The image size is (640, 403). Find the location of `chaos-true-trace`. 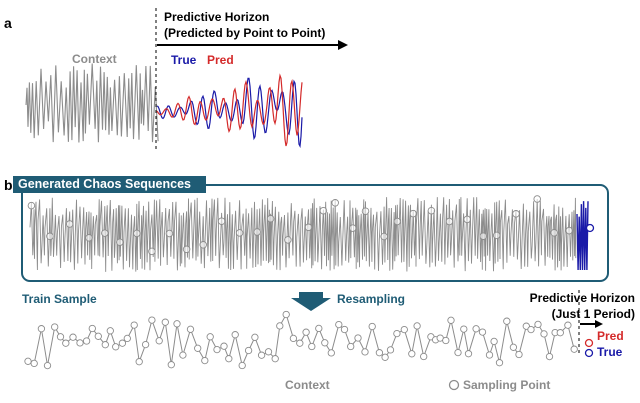

chaos-true-trace is located at coordinates (582, 236).